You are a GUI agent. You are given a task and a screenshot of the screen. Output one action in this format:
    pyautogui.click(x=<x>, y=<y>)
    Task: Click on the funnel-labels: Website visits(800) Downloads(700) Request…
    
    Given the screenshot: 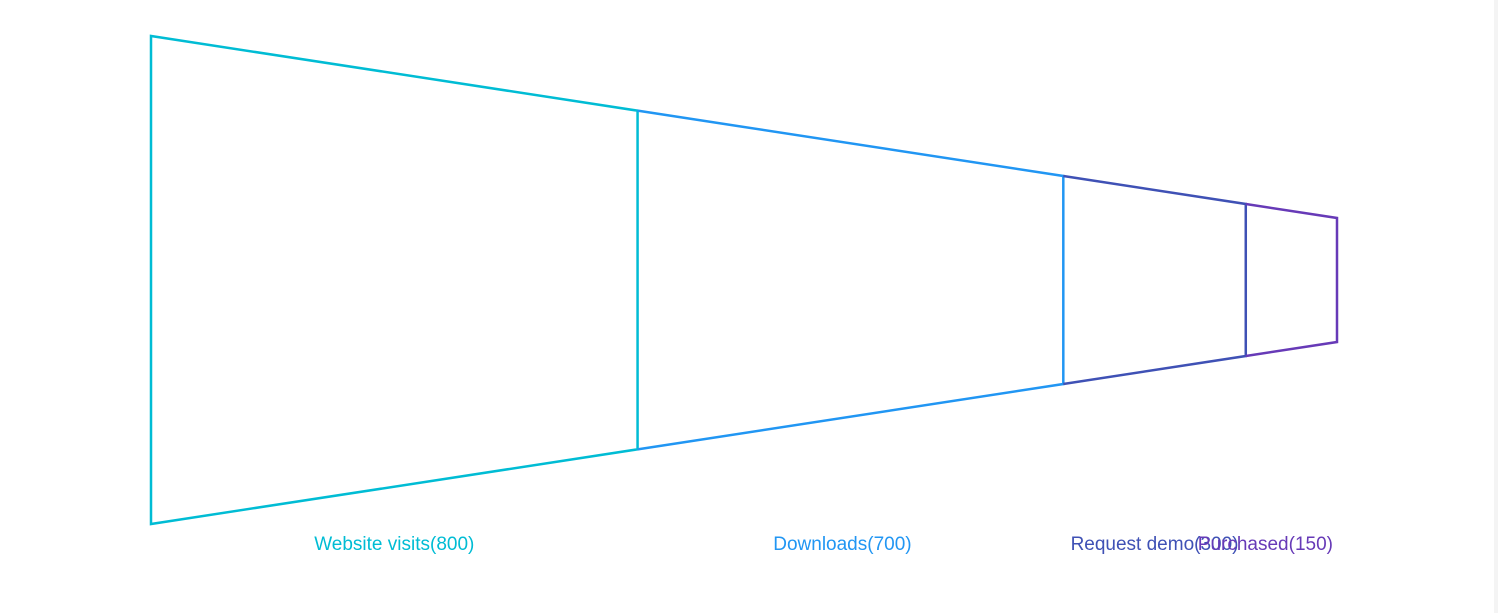 What is the action you would take?
    pyautogui.click(x=823, y=544)
    